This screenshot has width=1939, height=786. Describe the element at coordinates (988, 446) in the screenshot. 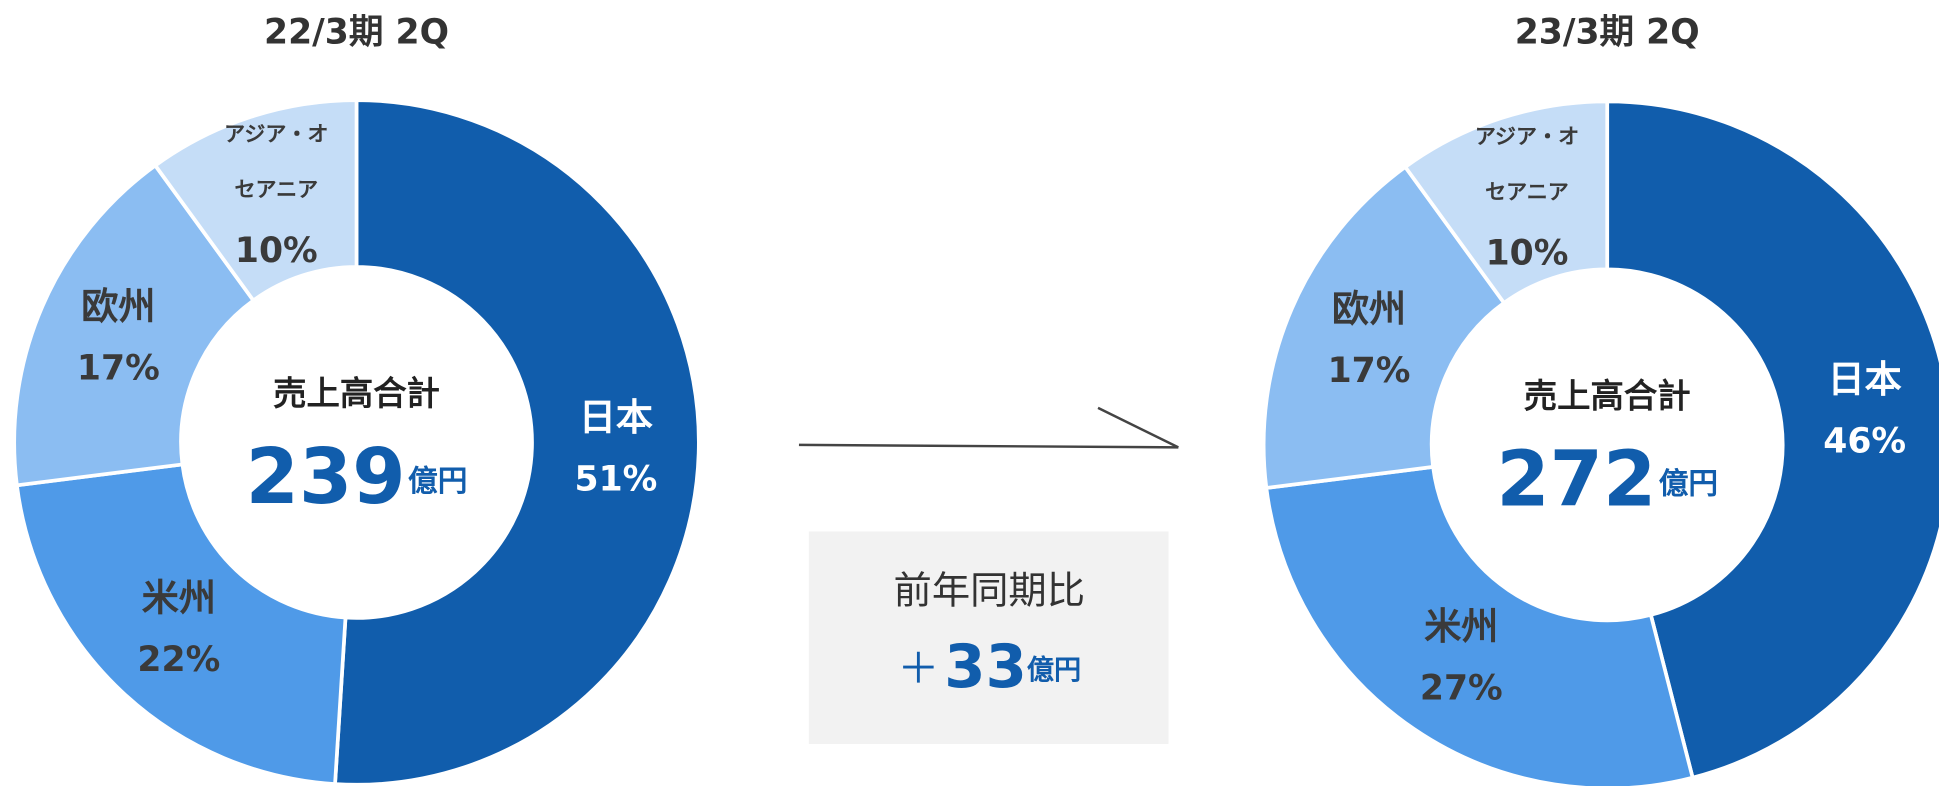

I see `arrow-line` at that location.